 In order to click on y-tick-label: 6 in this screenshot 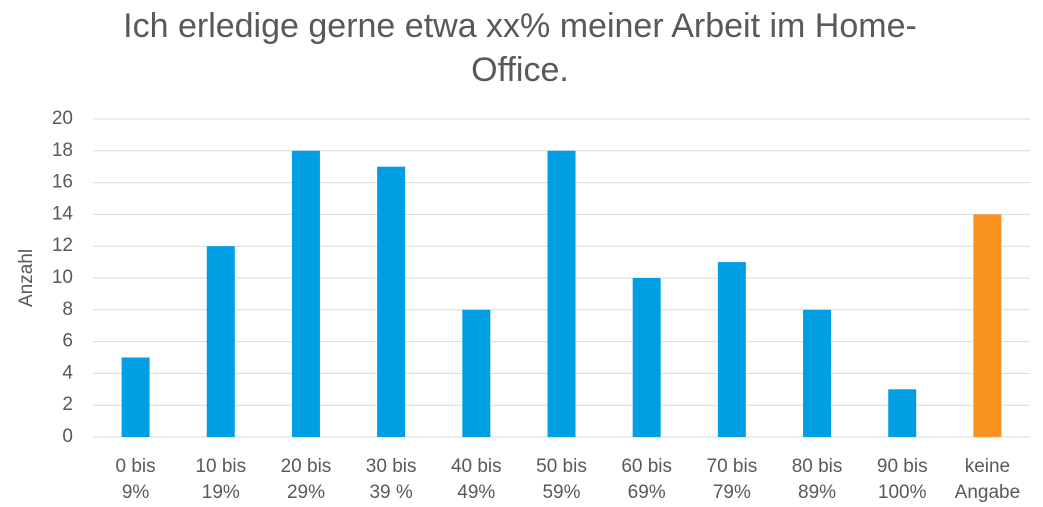, I will do `click(67, 341)`.